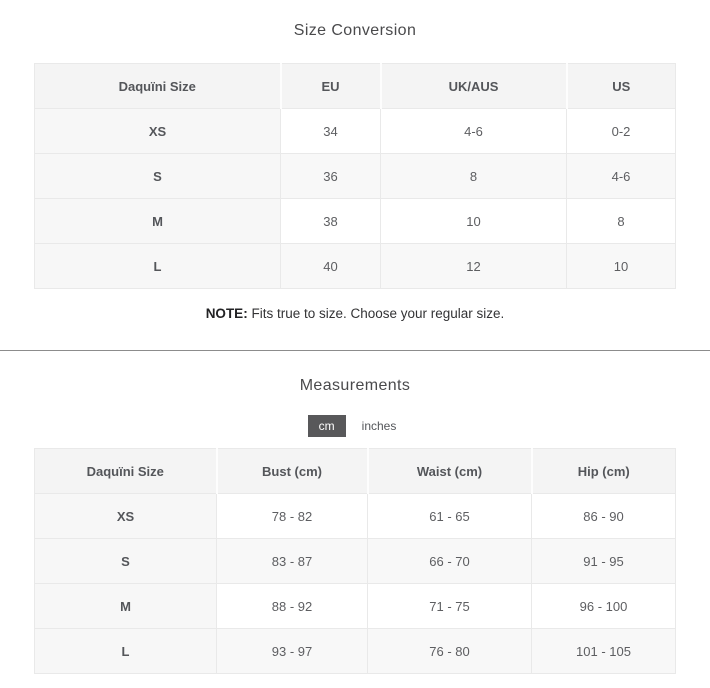  I want to click on unit-inches-button: inches, so click(379, 426).